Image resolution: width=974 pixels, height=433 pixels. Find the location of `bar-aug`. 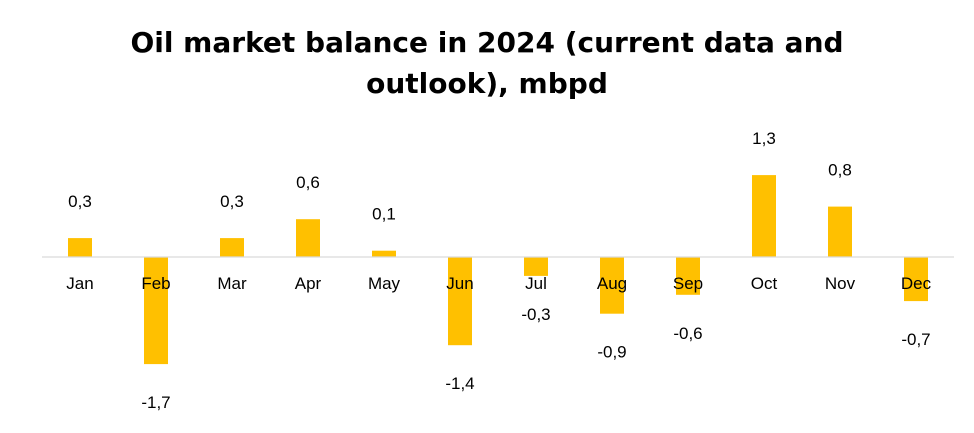

bar-aug is located at coordinates (612, 285).